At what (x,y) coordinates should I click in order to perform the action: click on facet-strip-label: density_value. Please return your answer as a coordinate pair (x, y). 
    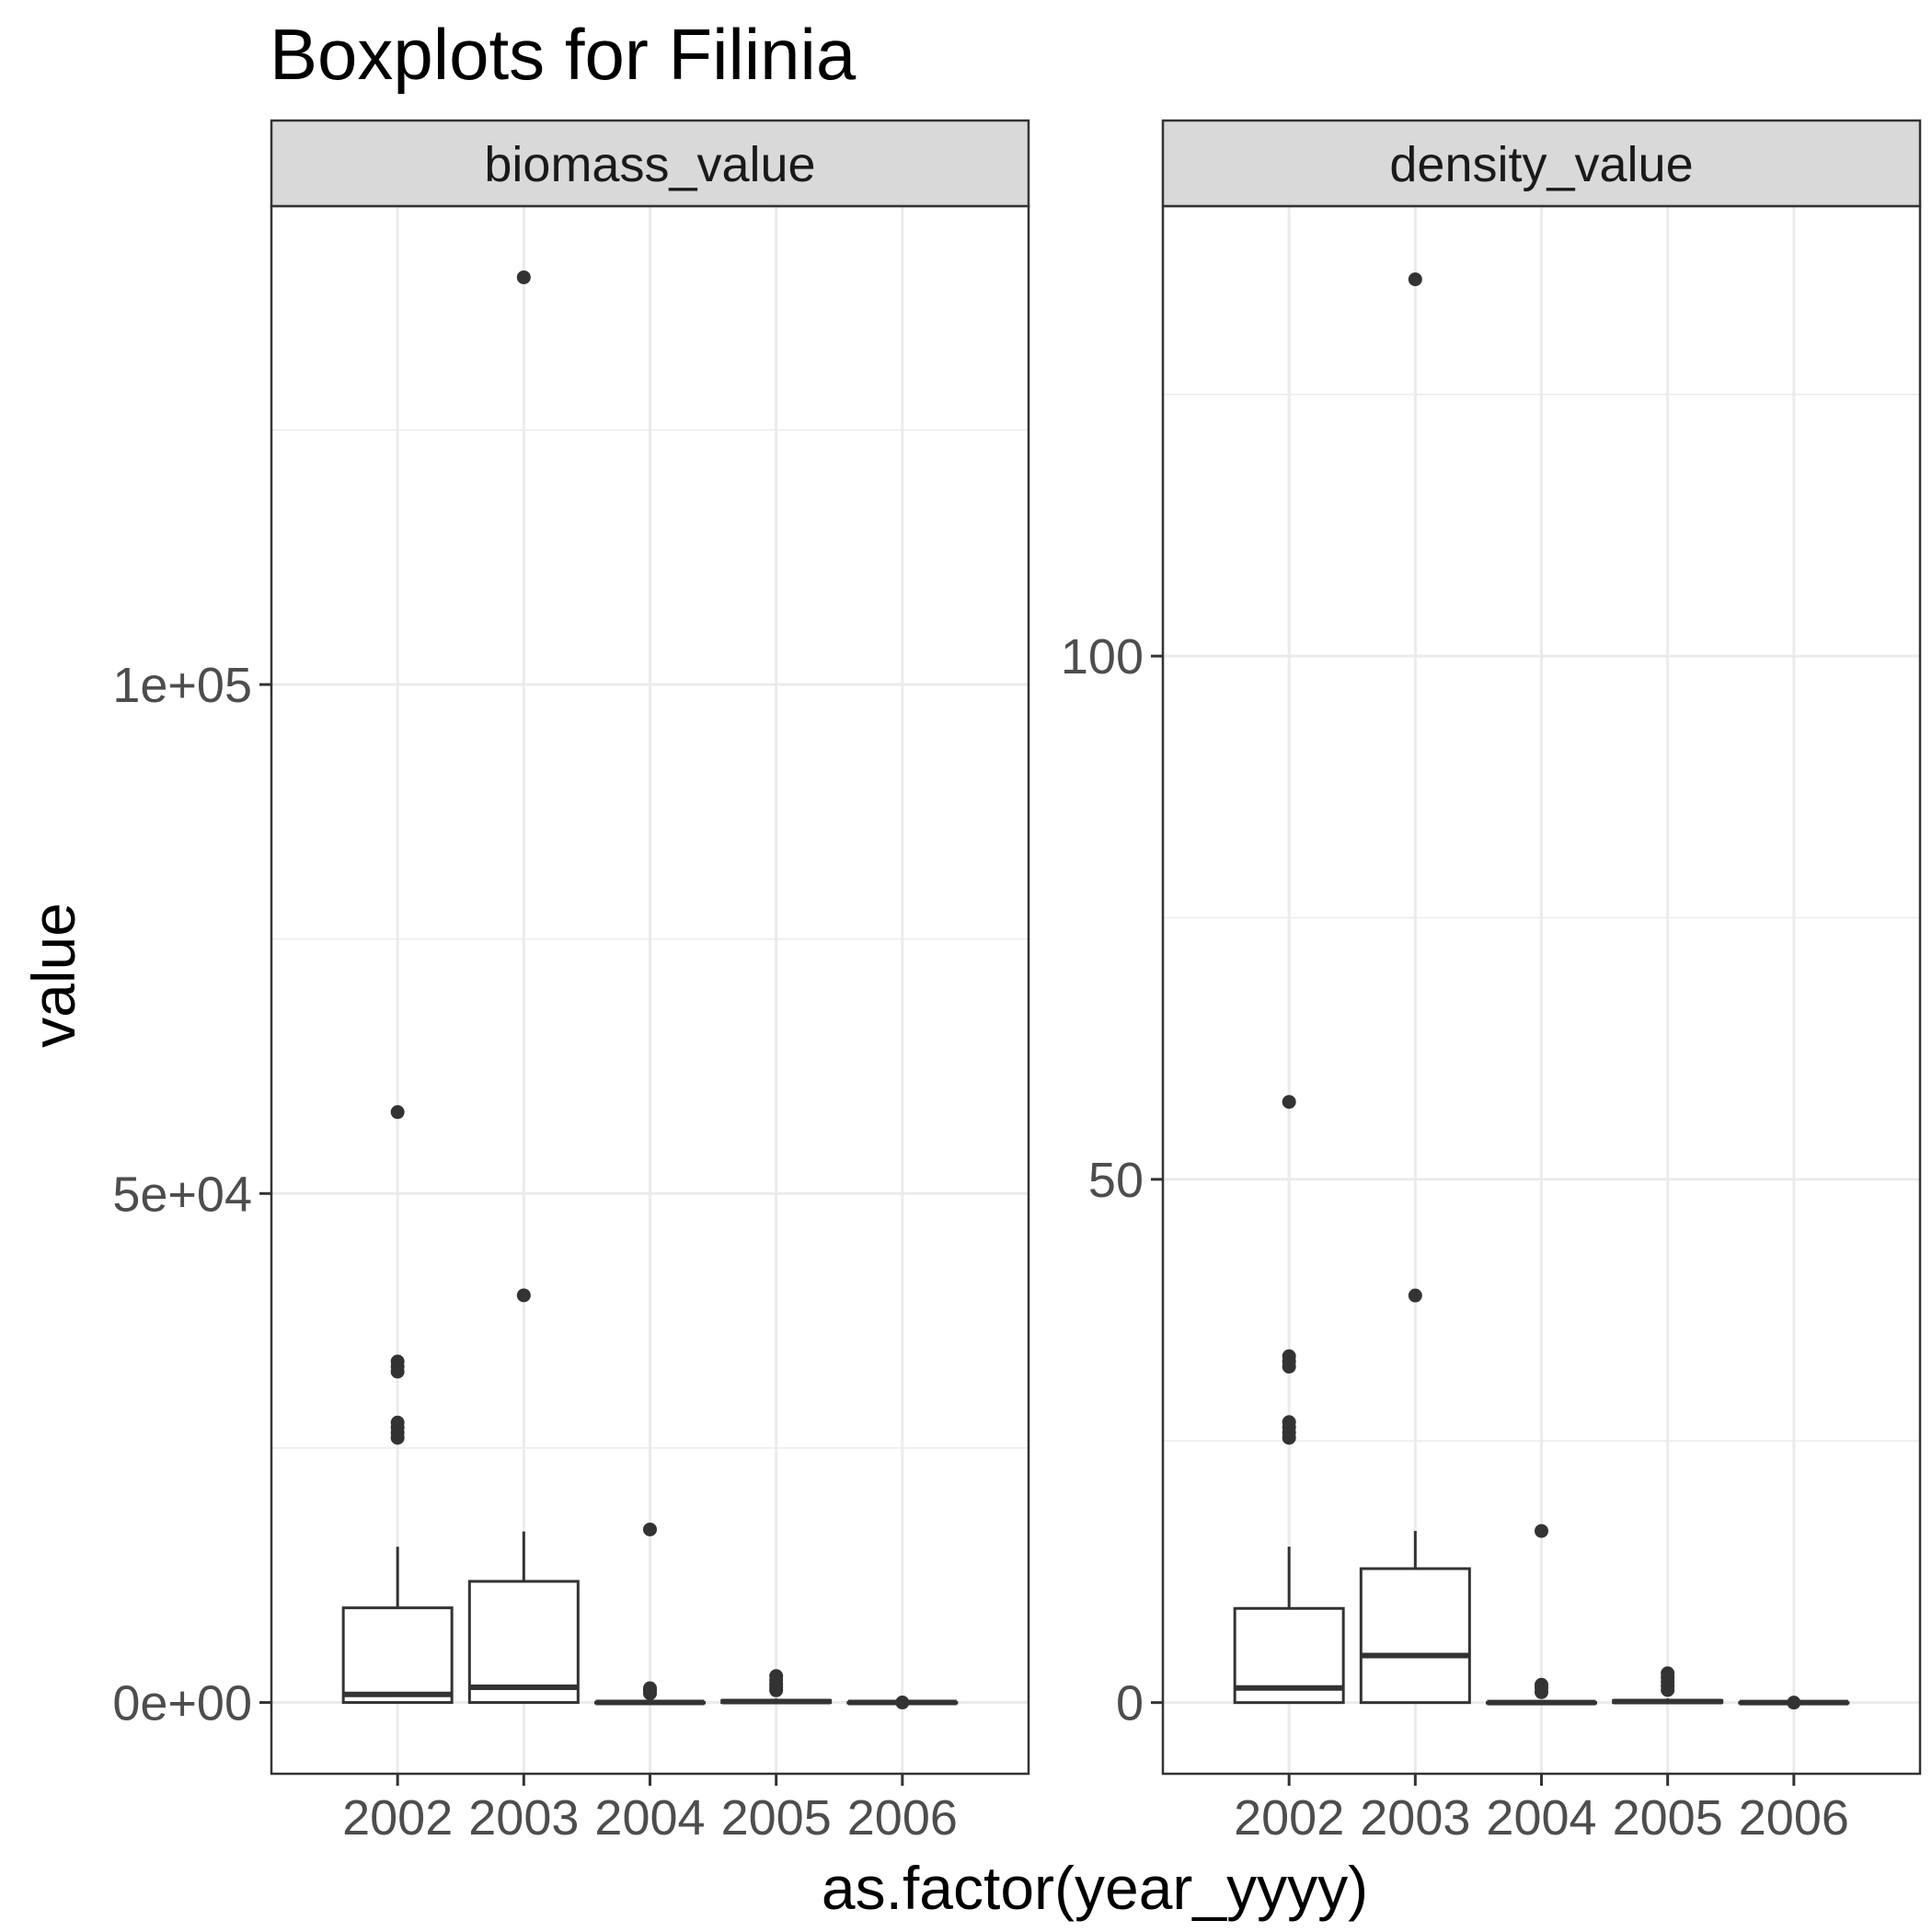
    Looking at the image, I should click on (1541, 164).